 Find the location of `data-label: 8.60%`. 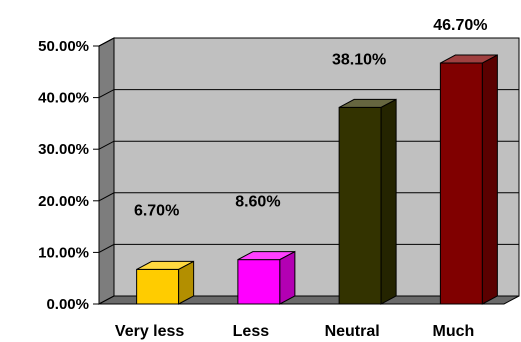

data-label: 8.60% is located at coordinates (257, 202).